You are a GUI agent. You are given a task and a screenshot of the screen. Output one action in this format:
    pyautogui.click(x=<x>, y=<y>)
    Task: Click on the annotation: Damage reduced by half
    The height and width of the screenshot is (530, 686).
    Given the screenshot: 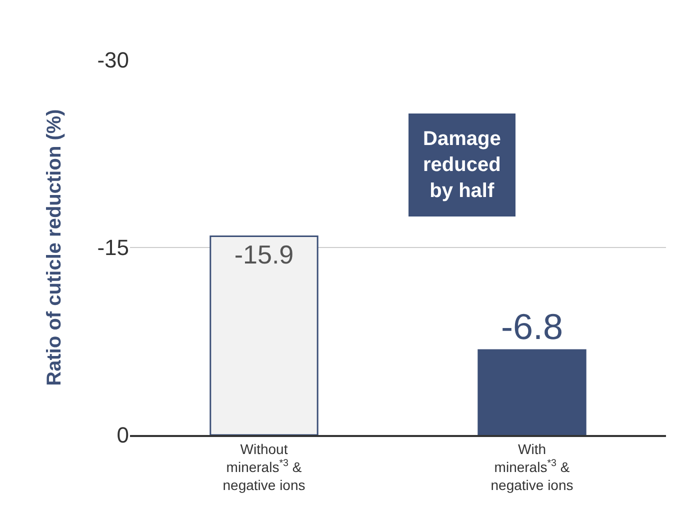 What is the action you would take?
    pyautogui.click(x=462, y=165)
    